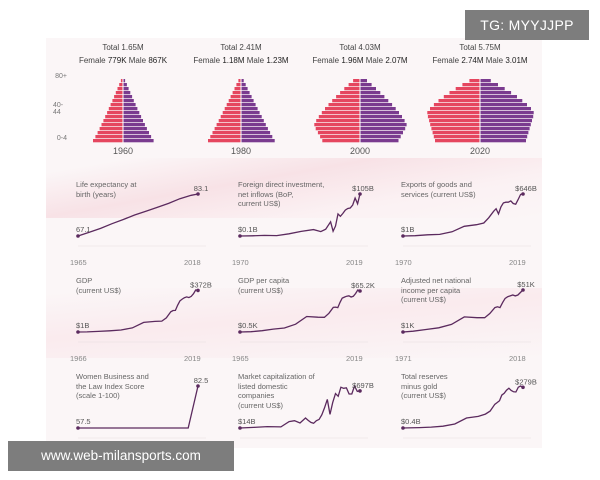  Describe the element at coordinates (480, 60) in the screenshot. I see `pyramid-female-male: Female 2.74M Male 3.01M` at that location.